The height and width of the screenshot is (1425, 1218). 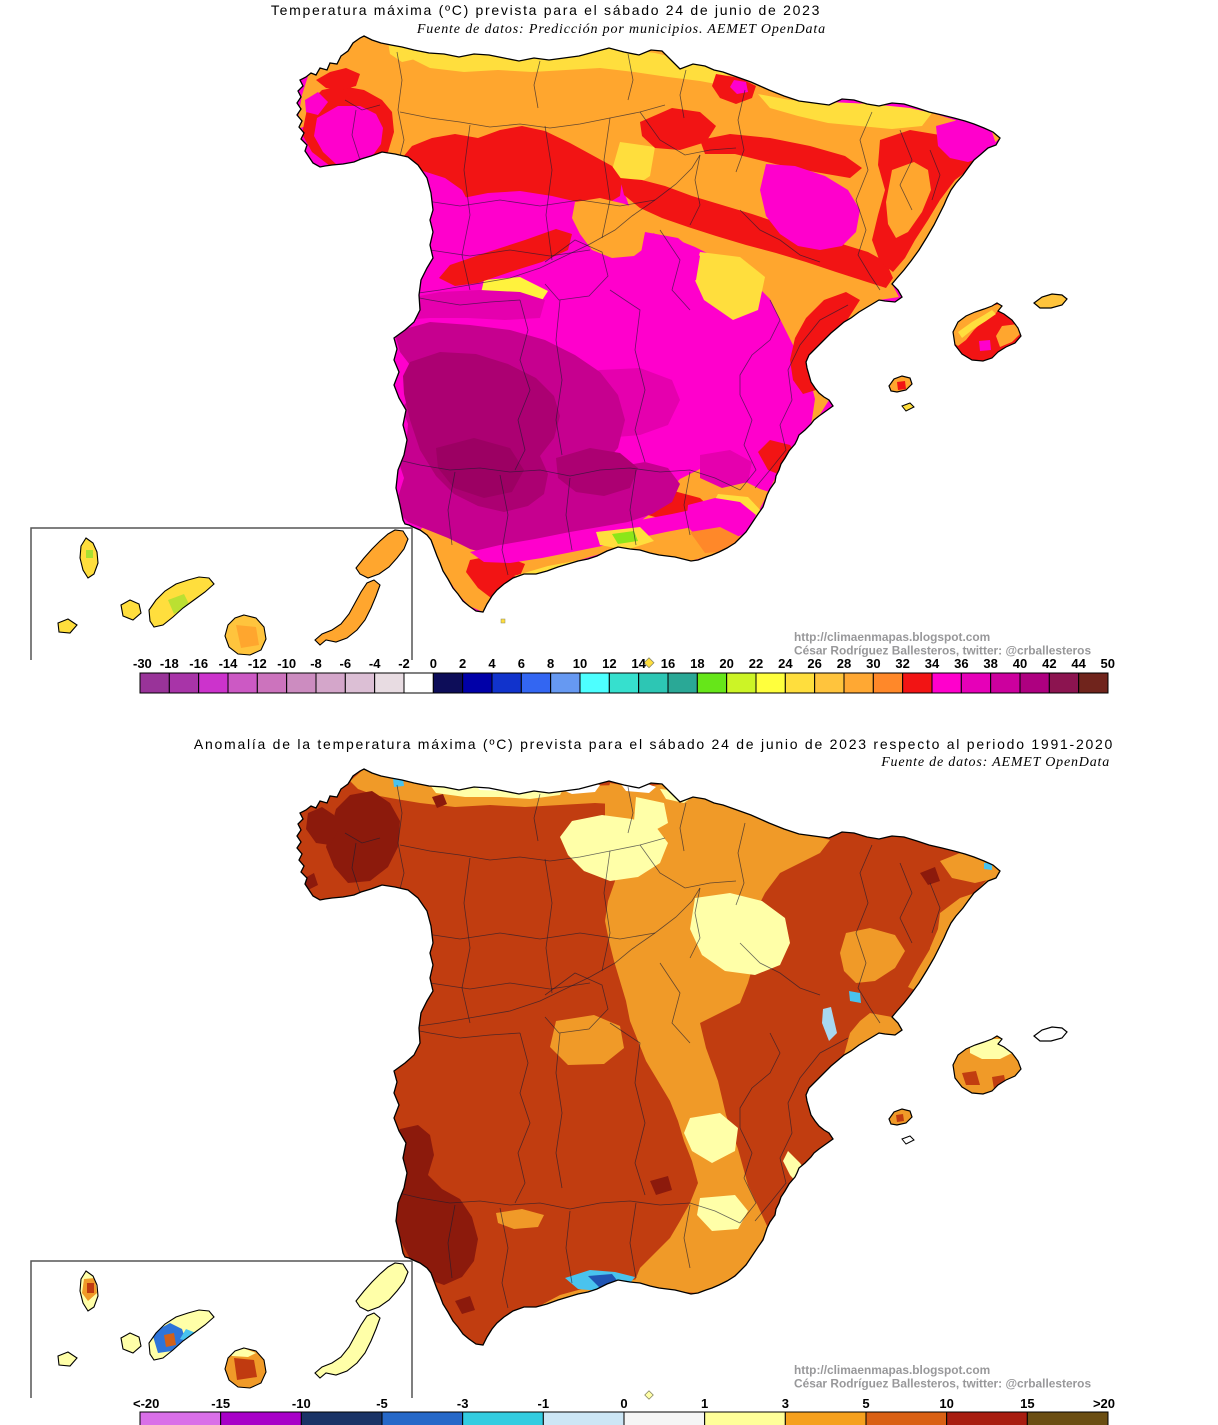 I want to click on svg-text: 15, so click(x=1027, y=1403).